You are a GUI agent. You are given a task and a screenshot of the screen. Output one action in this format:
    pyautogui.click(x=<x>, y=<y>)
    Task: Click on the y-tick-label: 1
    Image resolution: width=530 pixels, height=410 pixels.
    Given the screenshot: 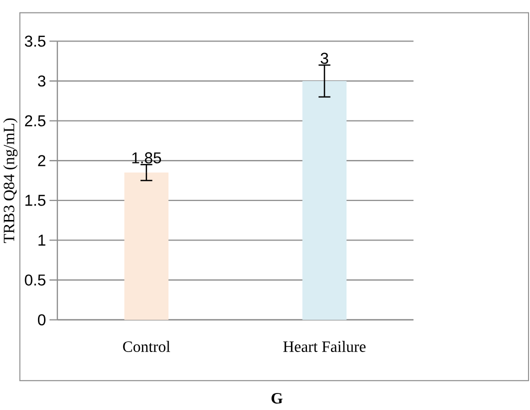 What is the action you would take?
    pyautogui.click(x=42, y=240)
    